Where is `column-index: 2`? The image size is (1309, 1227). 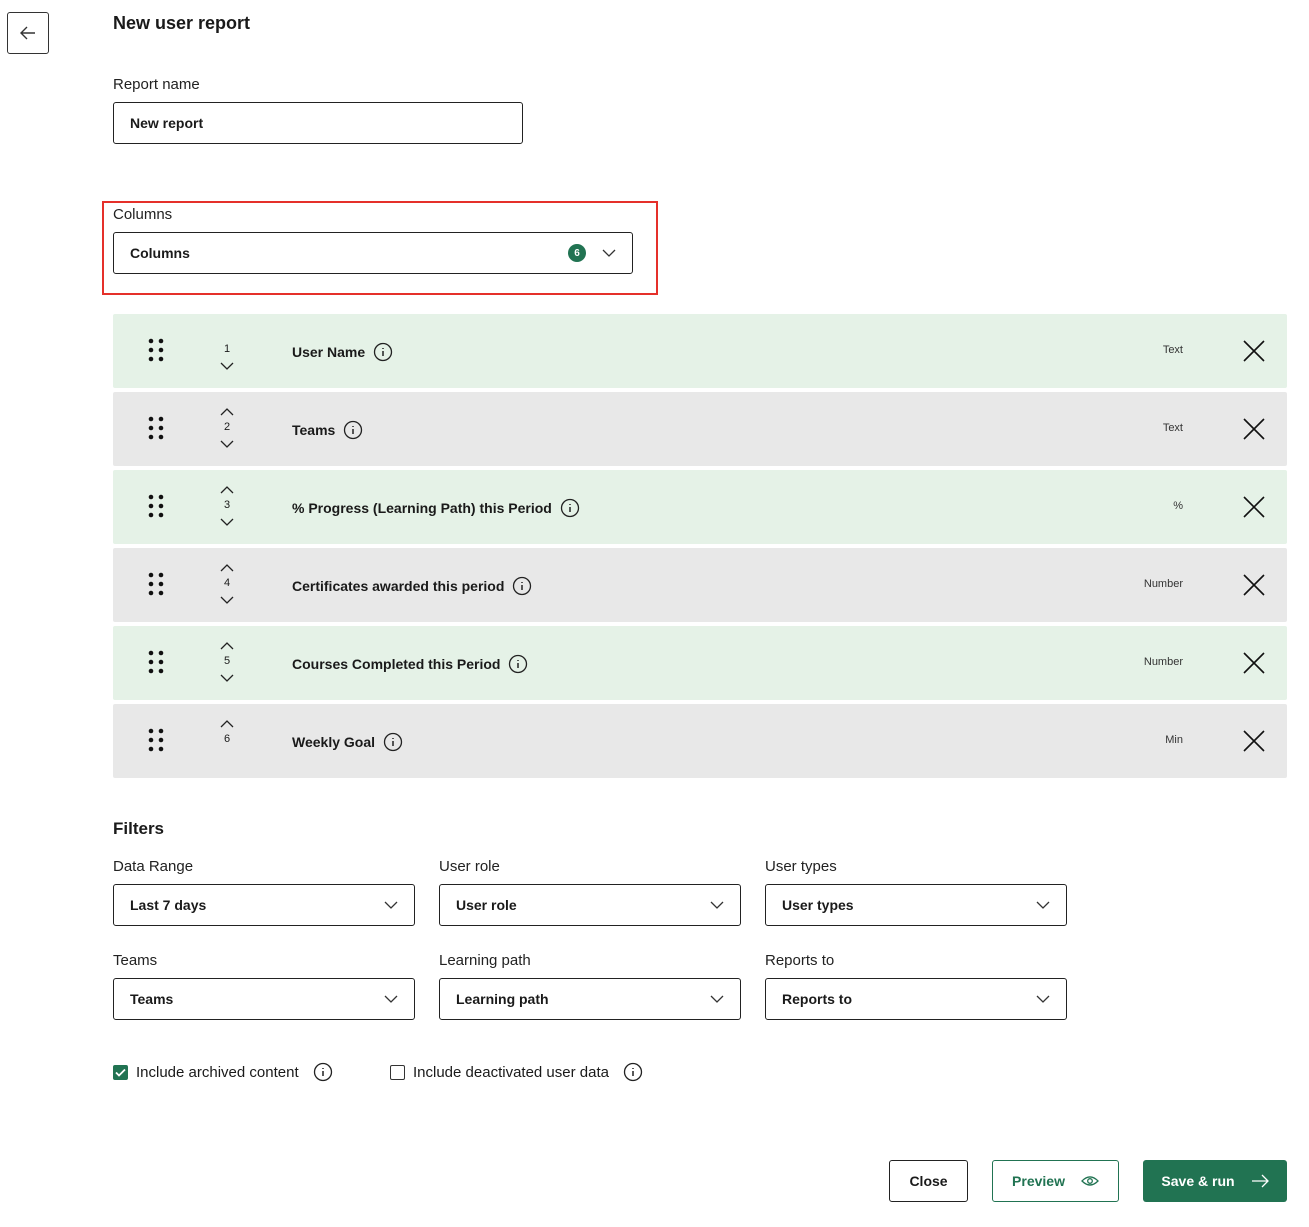
column-index: 2 is located at coordinates (227, 427).